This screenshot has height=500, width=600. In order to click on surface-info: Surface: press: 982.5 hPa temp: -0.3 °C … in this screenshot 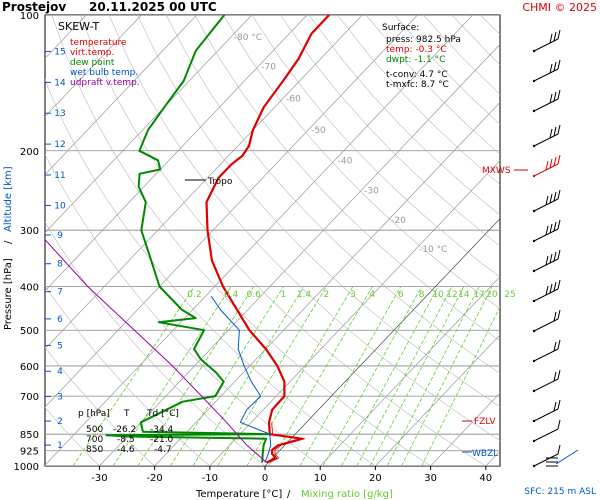, I will do `click(421, 56)`.